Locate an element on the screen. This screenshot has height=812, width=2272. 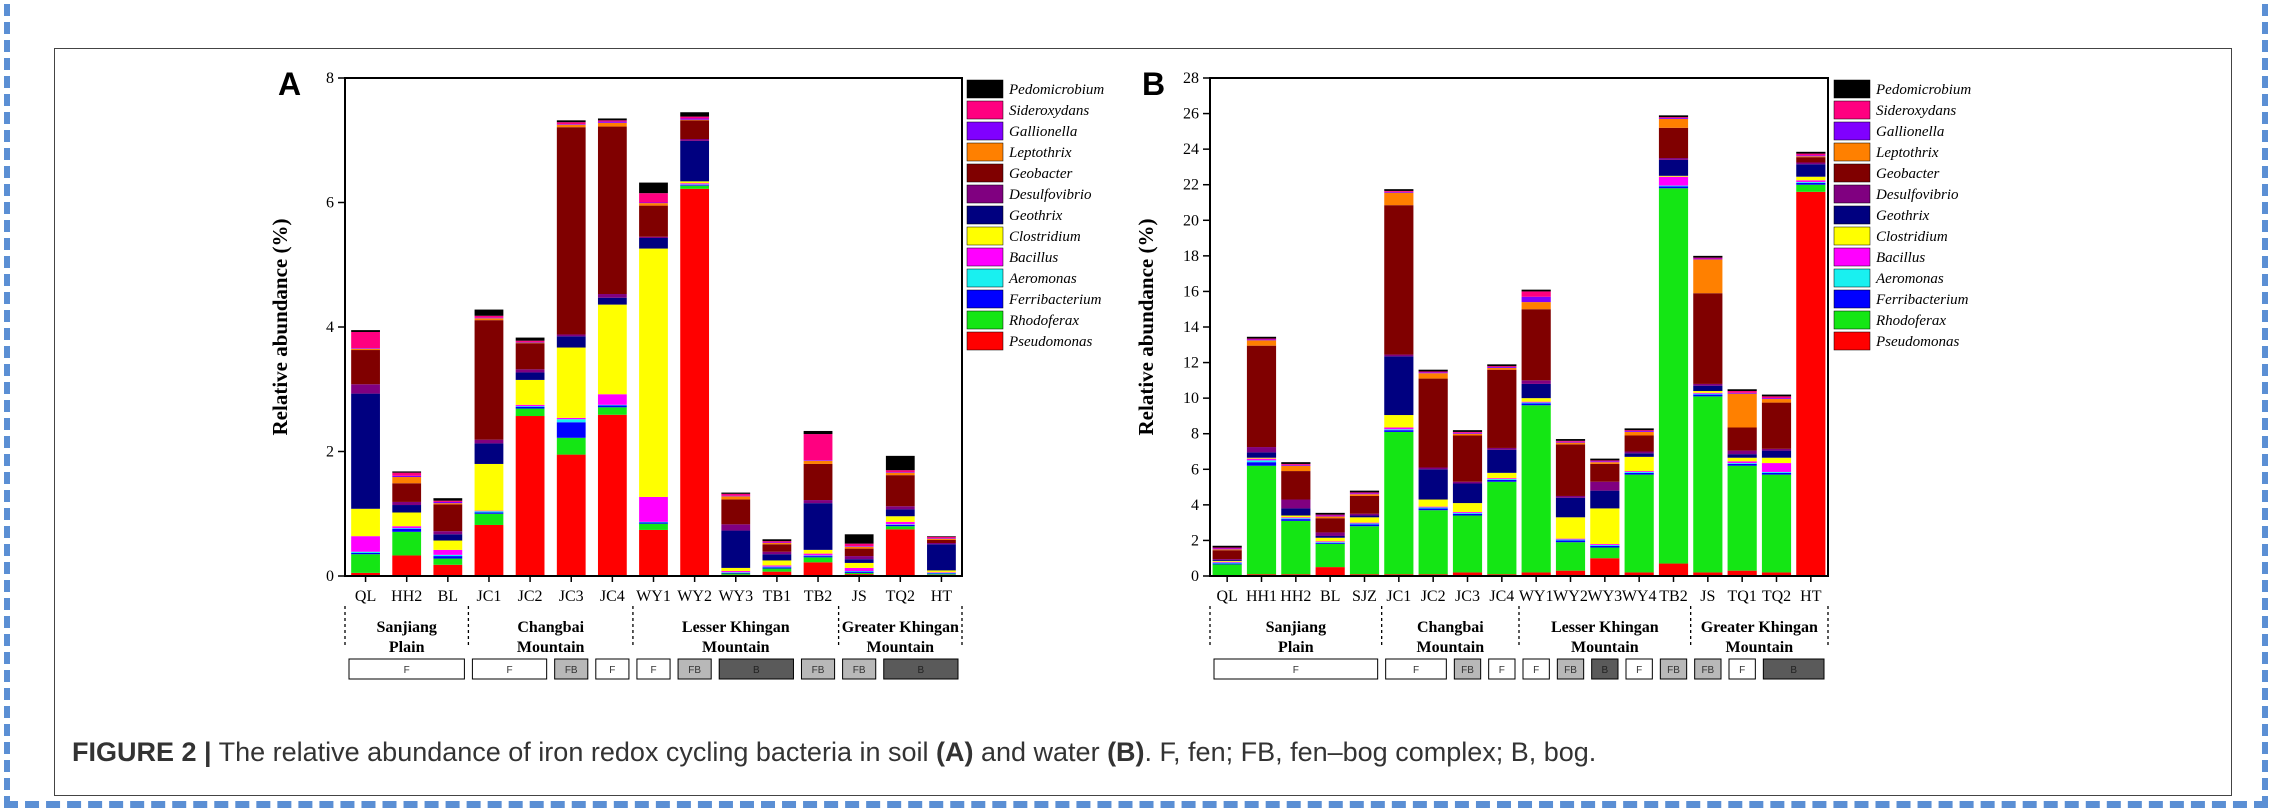
bar-segment-b-hh2-desulfovibrio is located at coordinates (1296, 504).